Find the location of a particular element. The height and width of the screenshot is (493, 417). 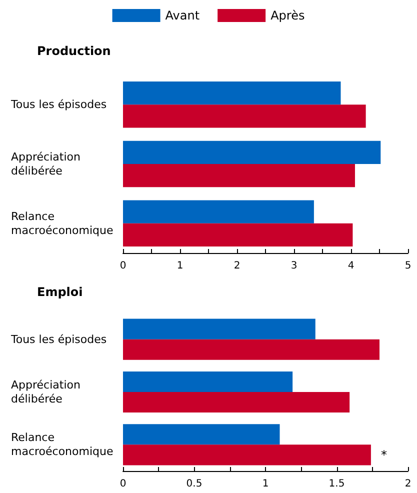

chart-title: Production is located at coordinates (74, 51).